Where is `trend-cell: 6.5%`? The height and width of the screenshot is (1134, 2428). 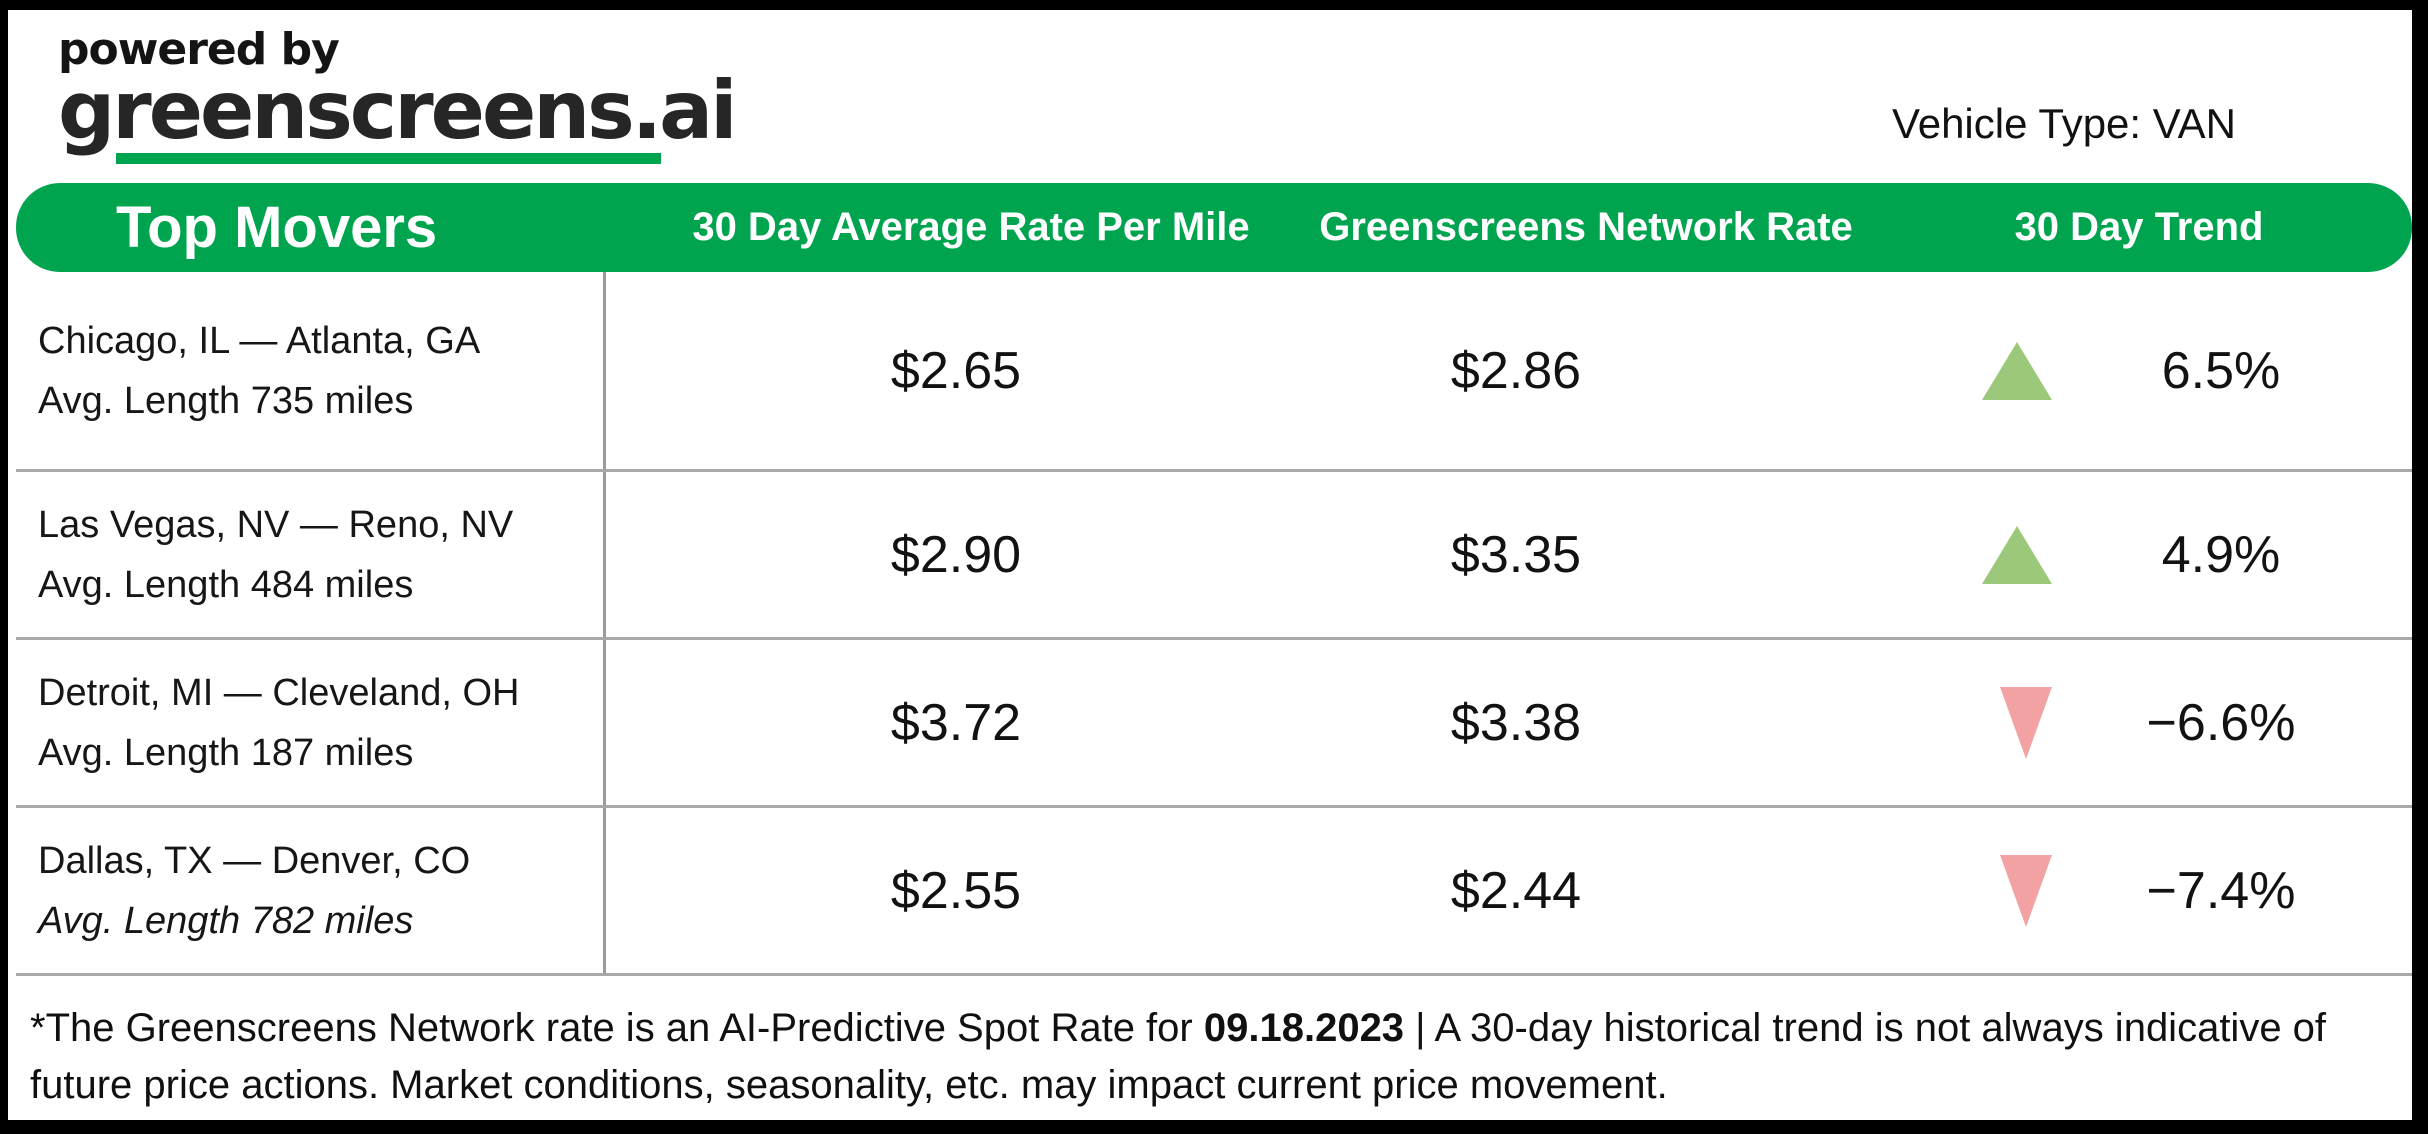 trend-cell: 6.5% is located at coordinates (2069, 370).